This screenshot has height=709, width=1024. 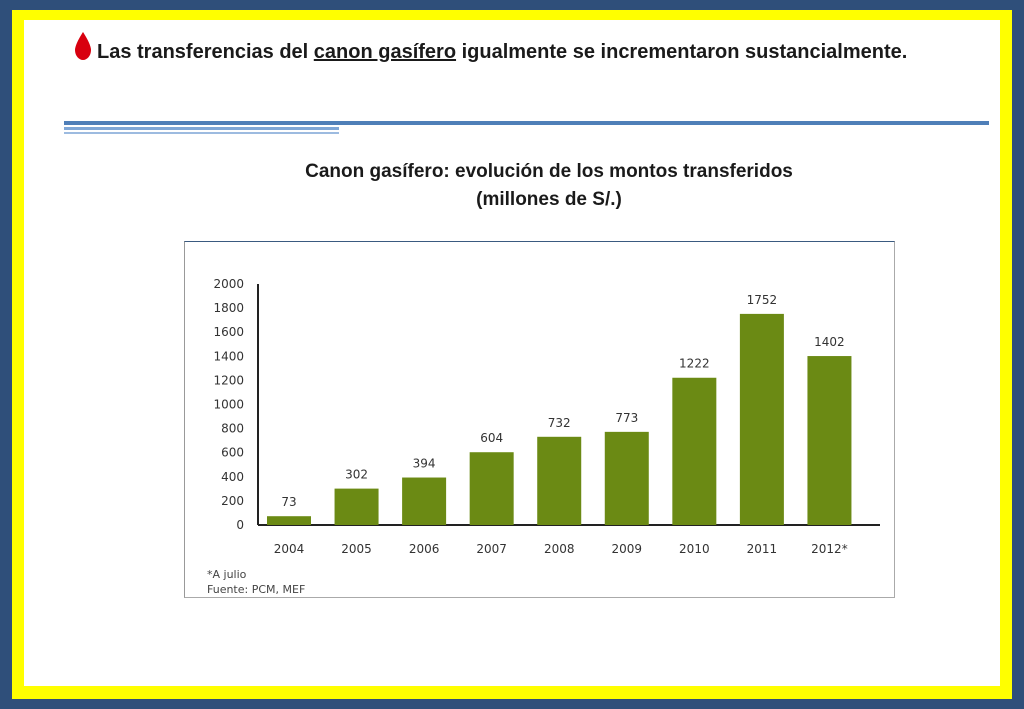 I want to click on y-tick-label: 2000, so click(x=228, y=284).